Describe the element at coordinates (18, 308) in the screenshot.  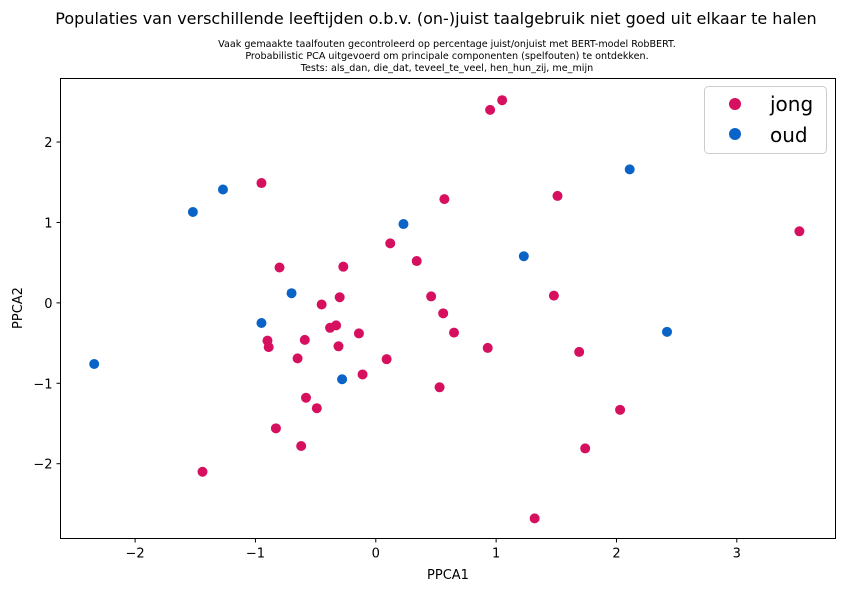
I see `y-axis-label: PPCA2` at that location.